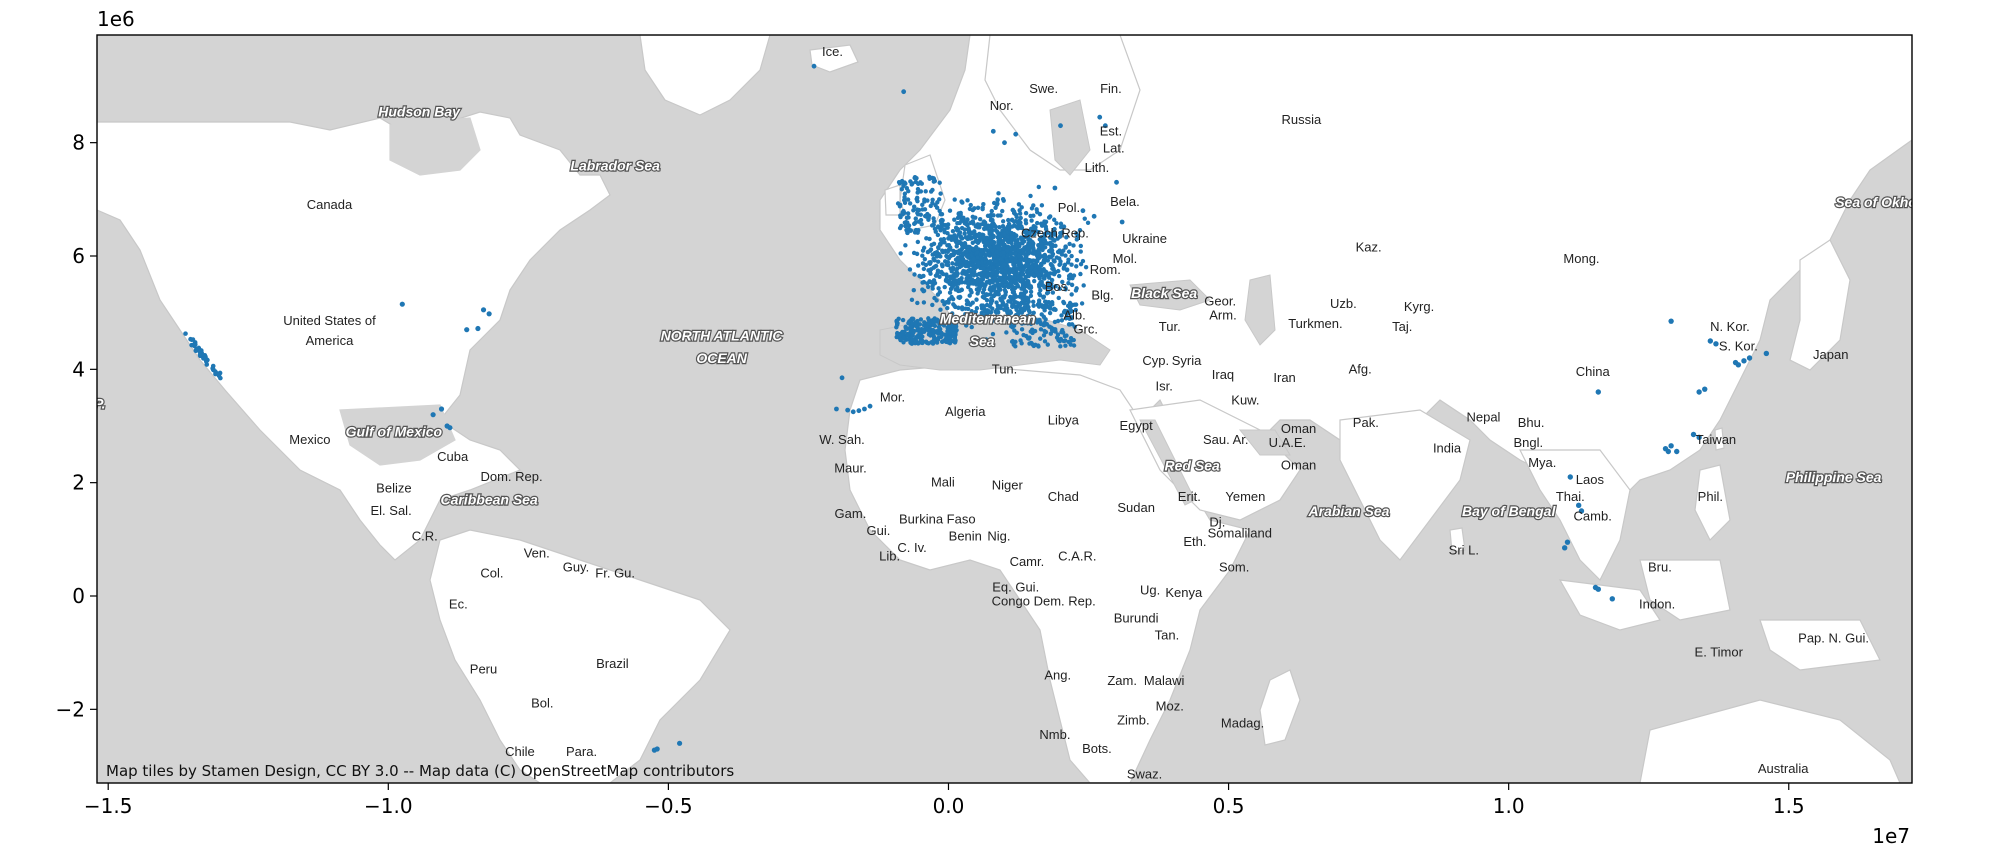 The image size is (2000, 863). What do you see at coordinates (965, 411) in the screenshot?
I see `country-label: Algeria` at bounding box center [965, 411].